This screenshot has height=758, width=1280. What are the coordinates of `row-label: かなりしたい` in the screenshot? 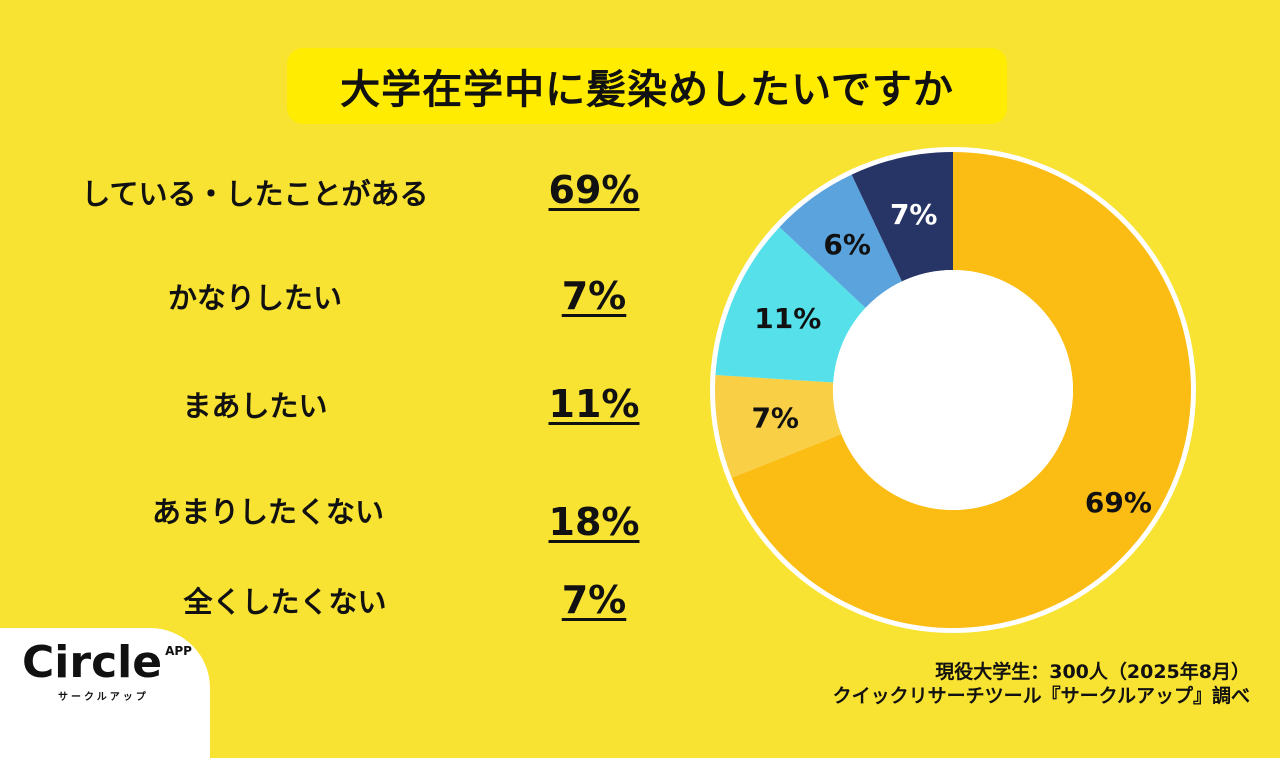 It's located at (255, 298).